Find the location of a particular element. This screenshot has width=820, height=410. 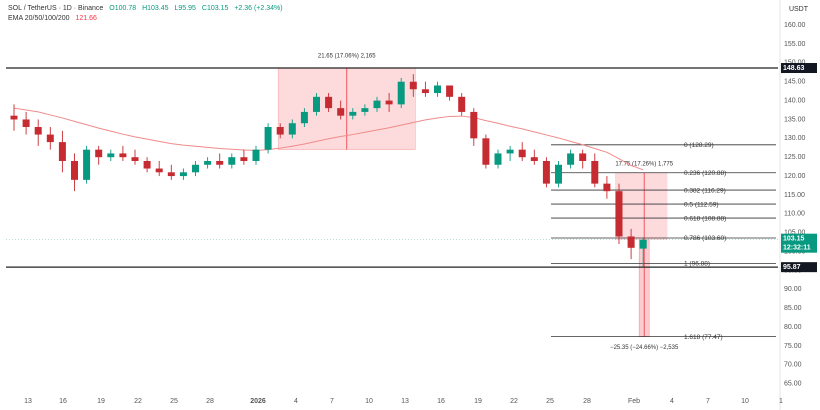

support-price-tag-bg is located at coordinates (799, 267).